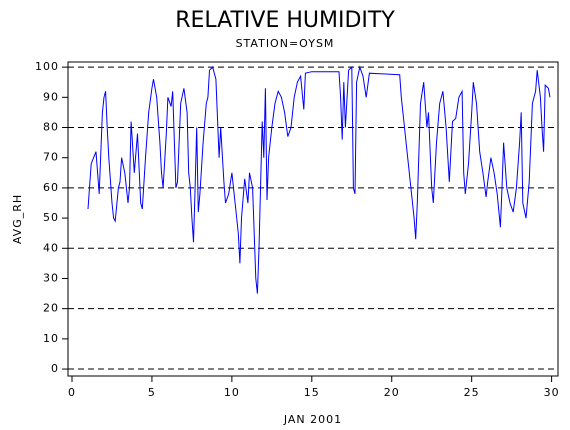 This screenshot has width=570, height=430. Describe the element at coordinates (51, 247) in the screenshot. I see `y-tick-label: 40` at that location.